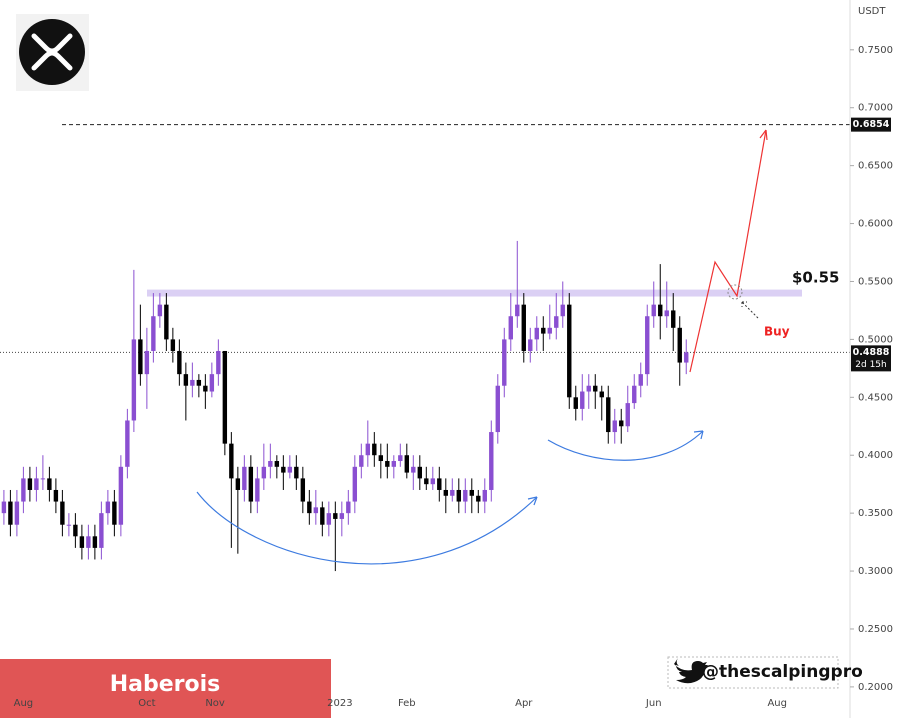 Image resolution: width=900 pixels, height=718 pixels. I want to click on y-tick-label: 0.3000, so click(875, 571).